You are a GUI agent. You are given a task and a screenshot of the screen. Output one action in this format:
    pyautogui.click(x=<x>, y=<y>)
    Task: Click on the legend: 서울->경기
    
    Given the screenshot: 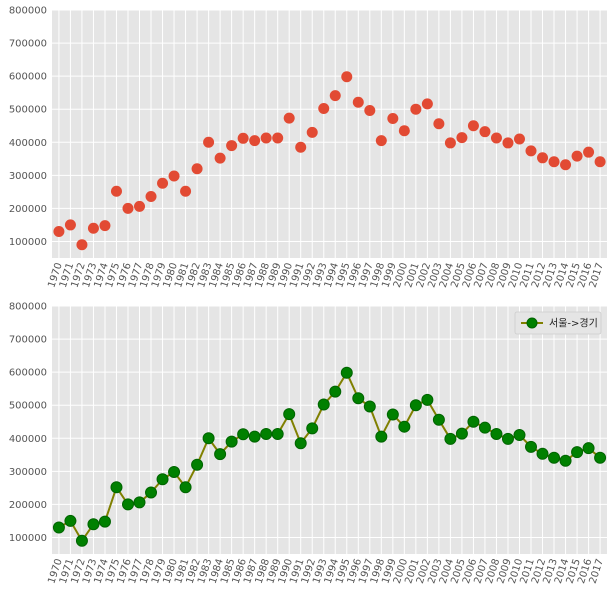 What is the action you would take?
    pyautogui.click(x=558, y=323)
    